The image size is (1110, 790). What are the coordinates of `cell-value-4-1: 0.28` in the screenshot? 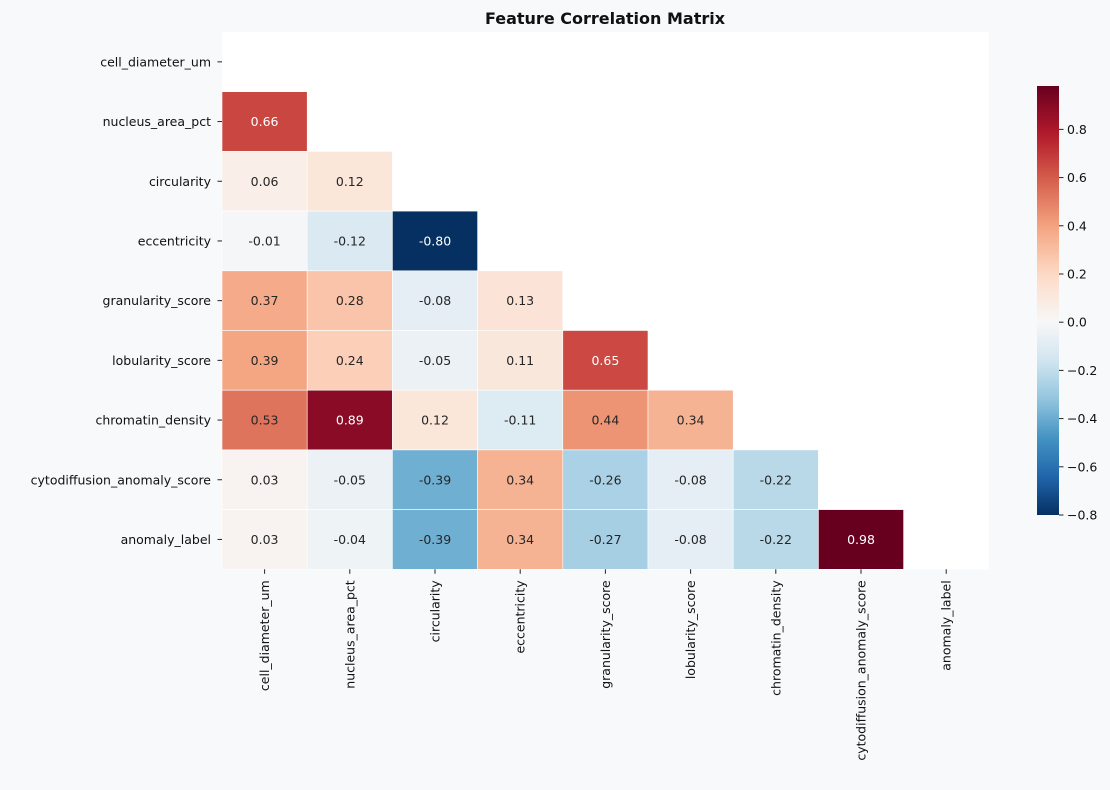 It's located at (350, 300).